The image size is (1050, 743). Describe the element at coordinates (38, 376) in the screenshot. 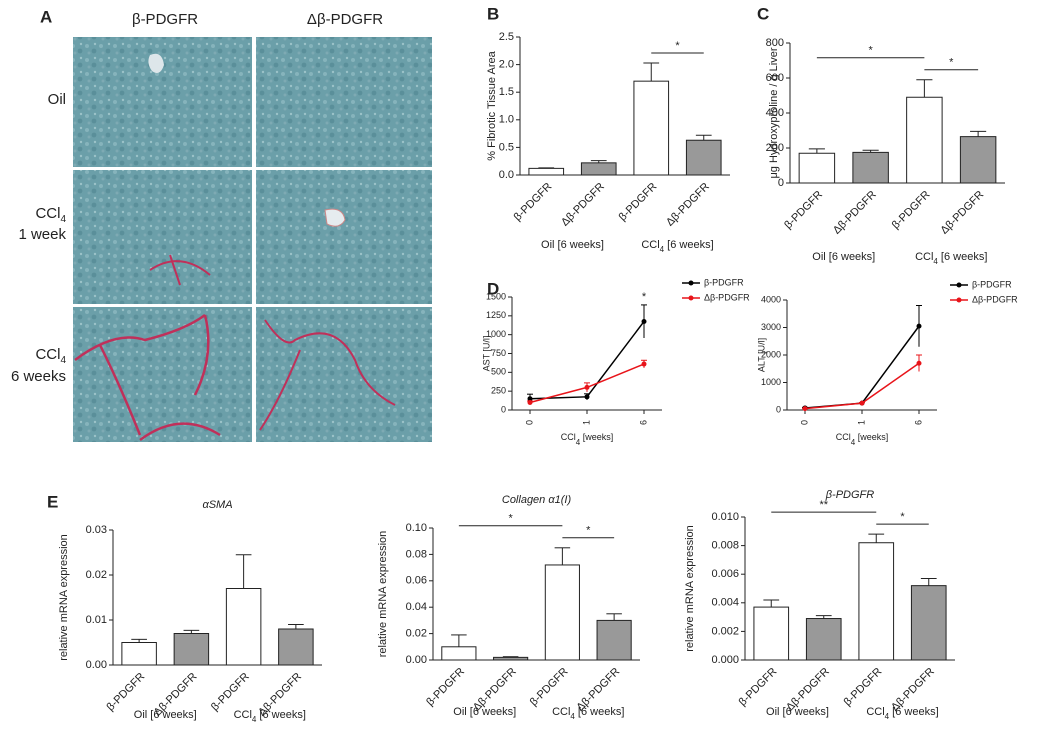

I see `row-label: 6 weeks` at that location.